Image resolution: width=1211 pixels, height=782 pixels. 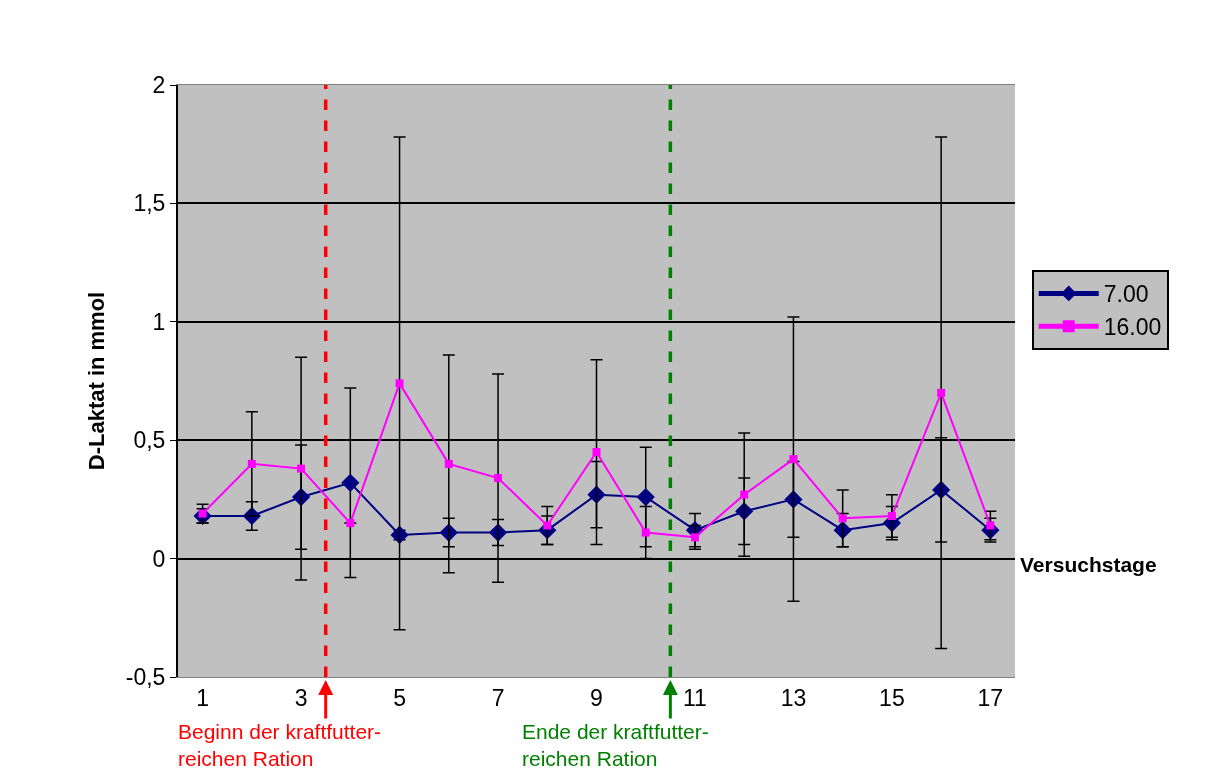 I want to click on y-axis-title: D-Laktat in mmol, so click(x=97, y=381).